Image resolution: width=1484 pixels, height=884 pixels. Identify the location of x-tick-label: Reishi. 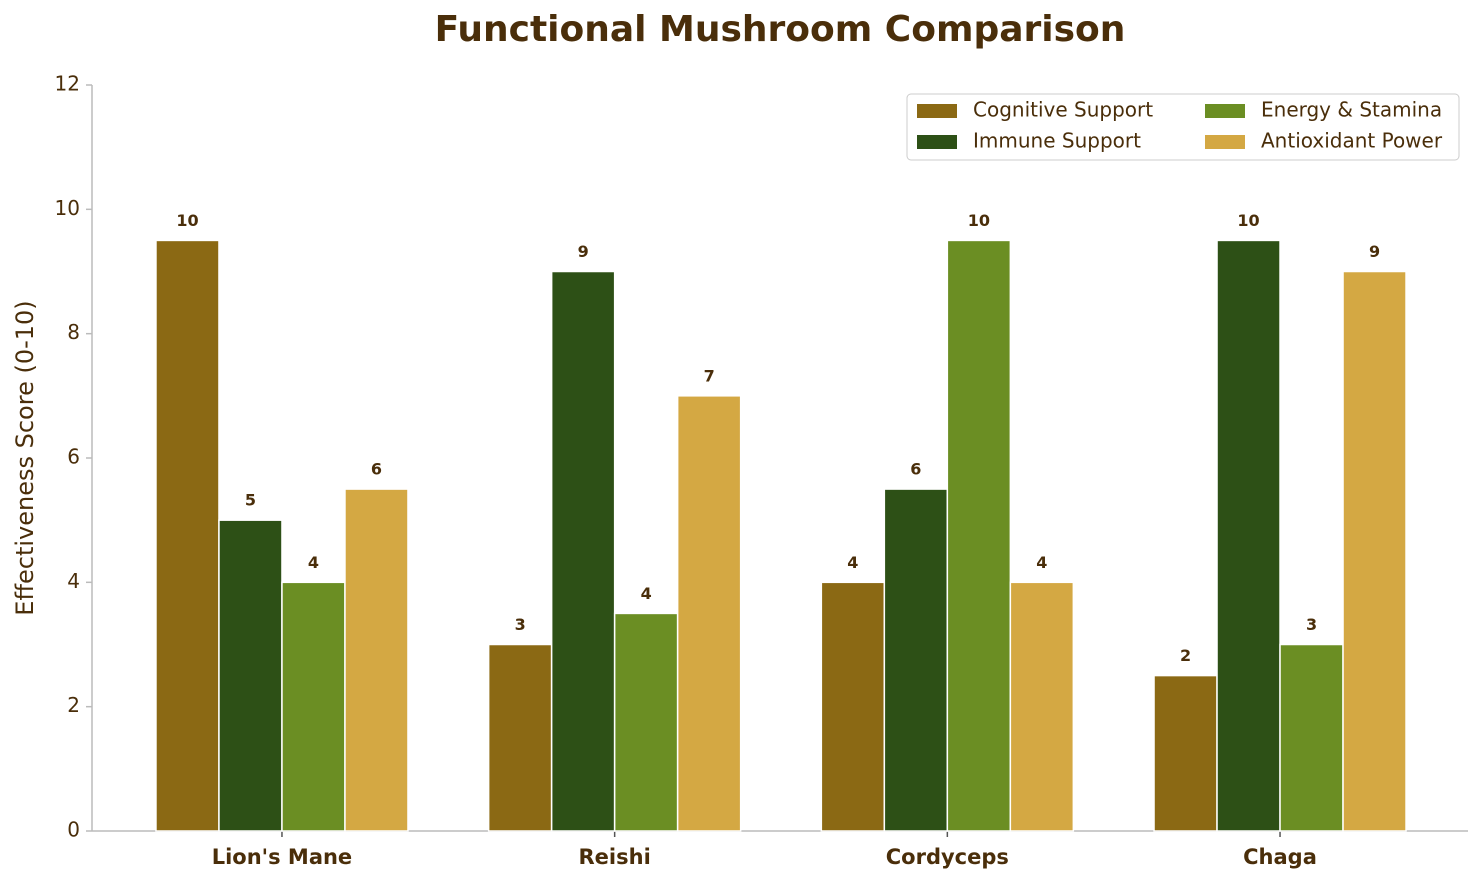
(615, 857).